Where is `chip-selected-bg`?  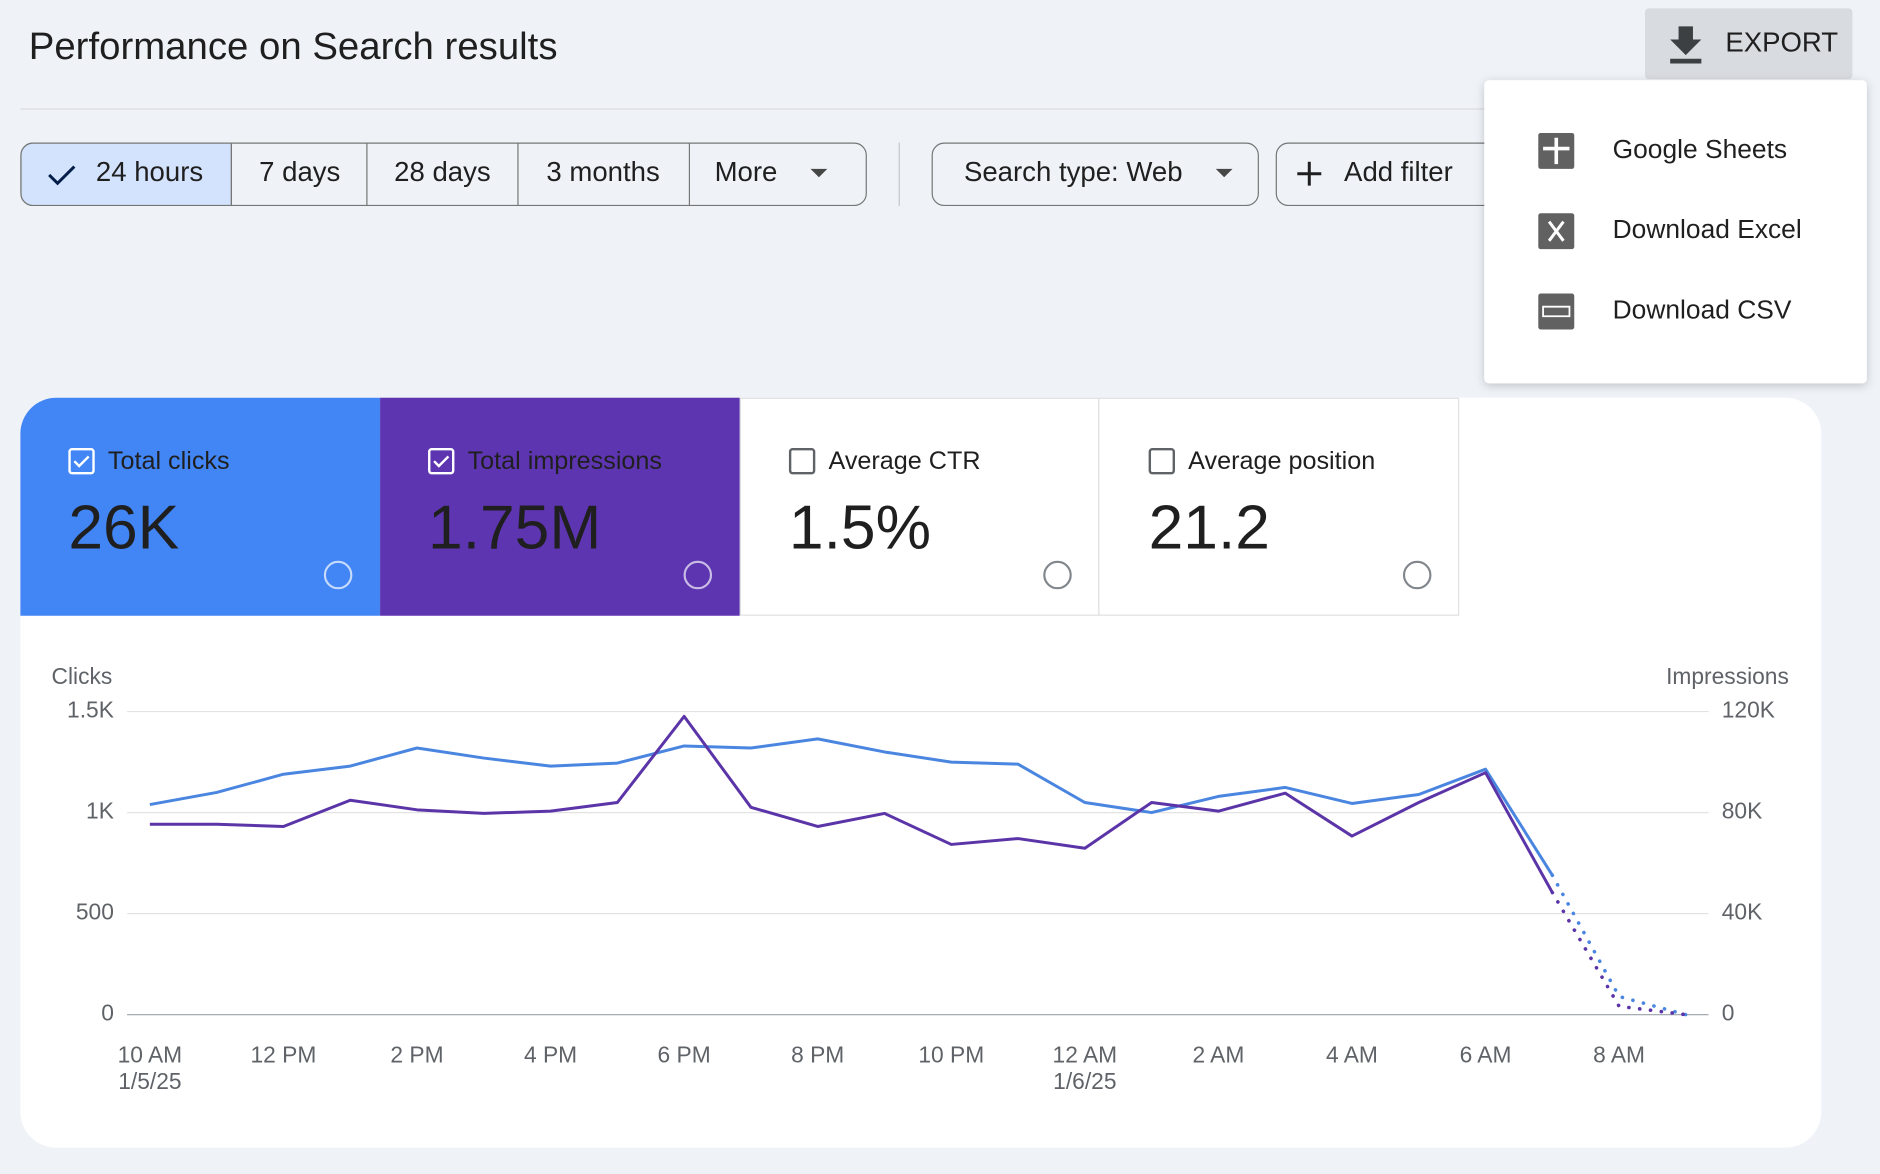
chip-selected-bg is located at coordinates (126, 174).